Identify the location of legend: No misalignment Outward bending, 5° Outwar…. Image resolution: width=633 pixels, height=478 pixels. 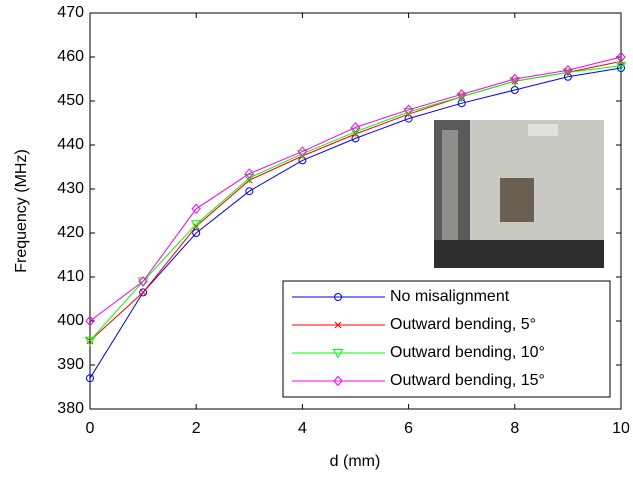
(446, 339).